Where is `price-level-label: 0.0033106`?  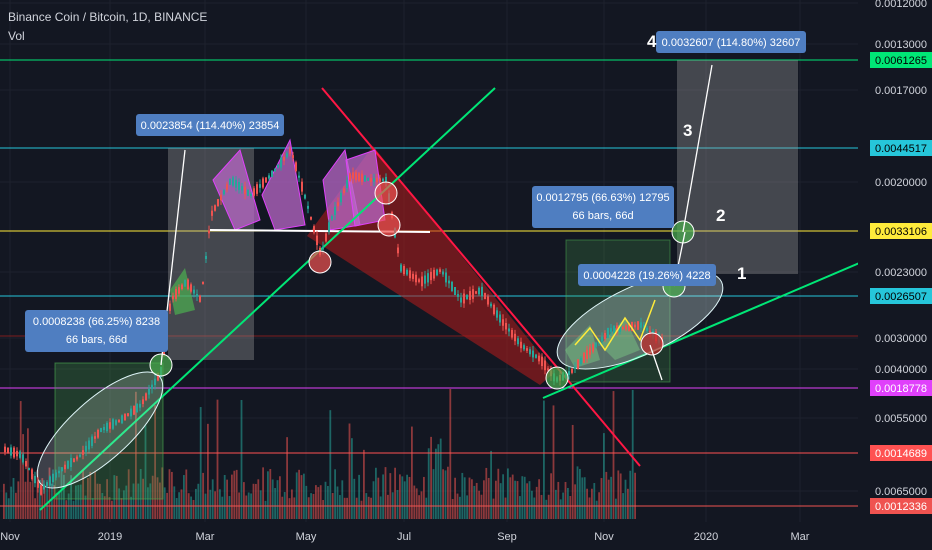
price-level-label: 0.0033106 is located at coordinates (901, 232).